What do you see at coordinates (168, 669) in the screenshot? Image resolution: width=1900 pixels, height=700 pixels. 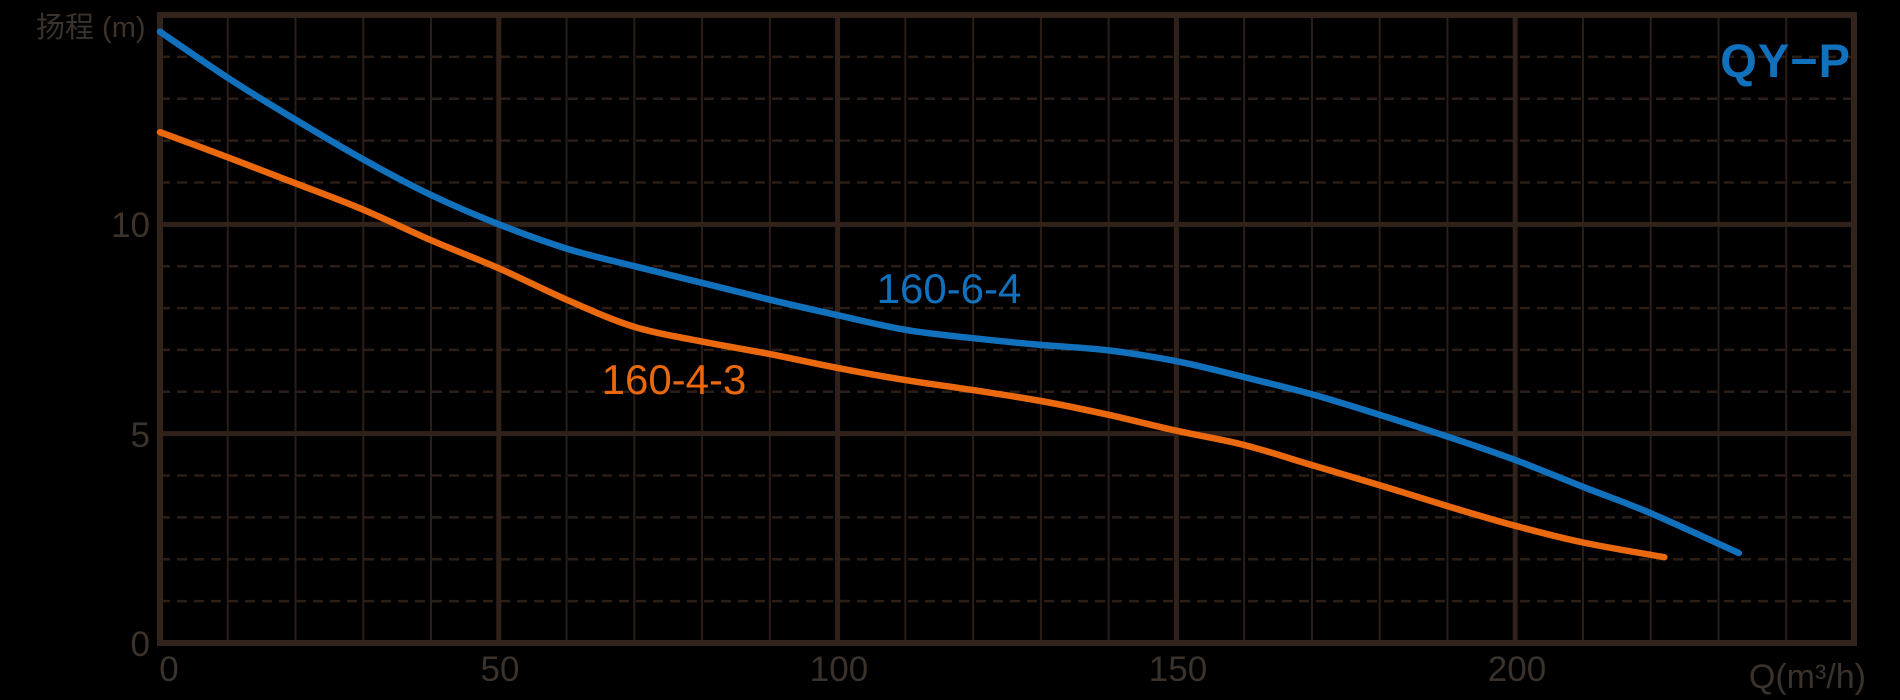 I see `x-tick-0: 0` at bounding box center [168, 669].